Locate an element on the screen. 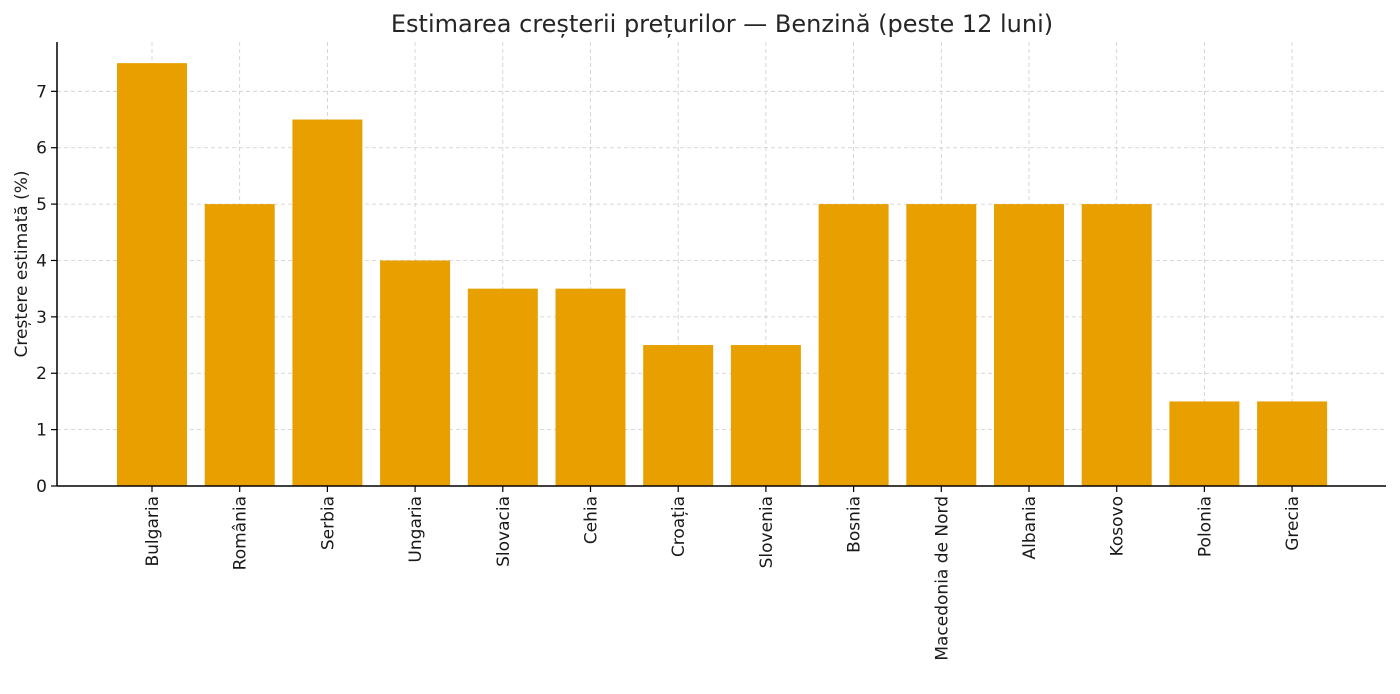 This screenshot has height=694, width=1400. y-tick-label: 0 is located at coordinates (41, 487).